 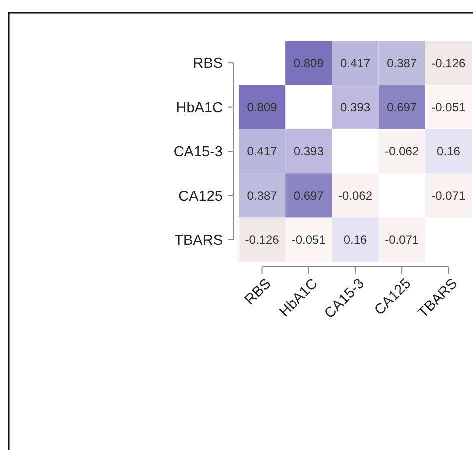 What do you see at coordinates (199, 108) in the screenshot?
I see `y-tick-label: HbA1C` at bounding box center [199, 108].